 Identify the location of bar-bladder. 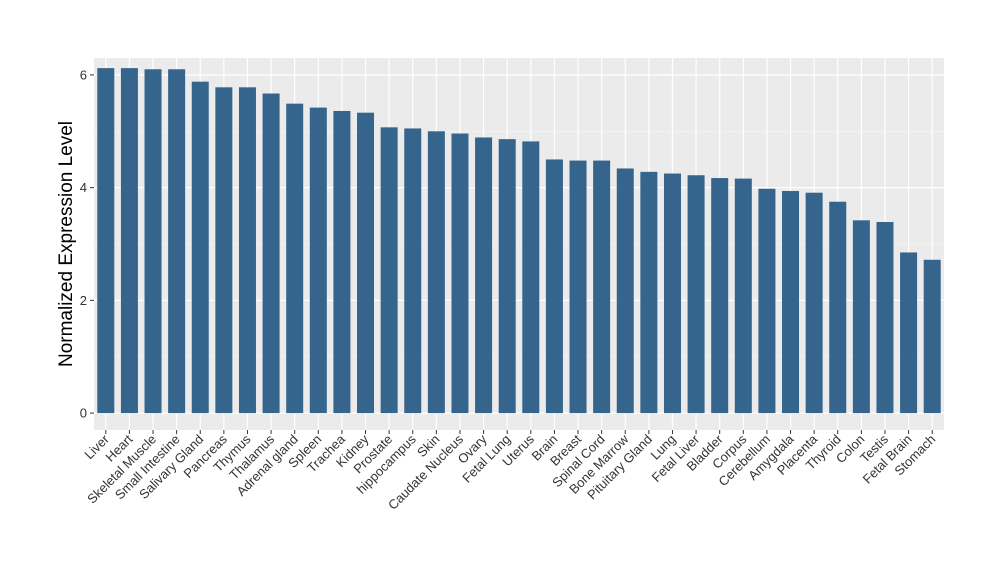
(720, 296).